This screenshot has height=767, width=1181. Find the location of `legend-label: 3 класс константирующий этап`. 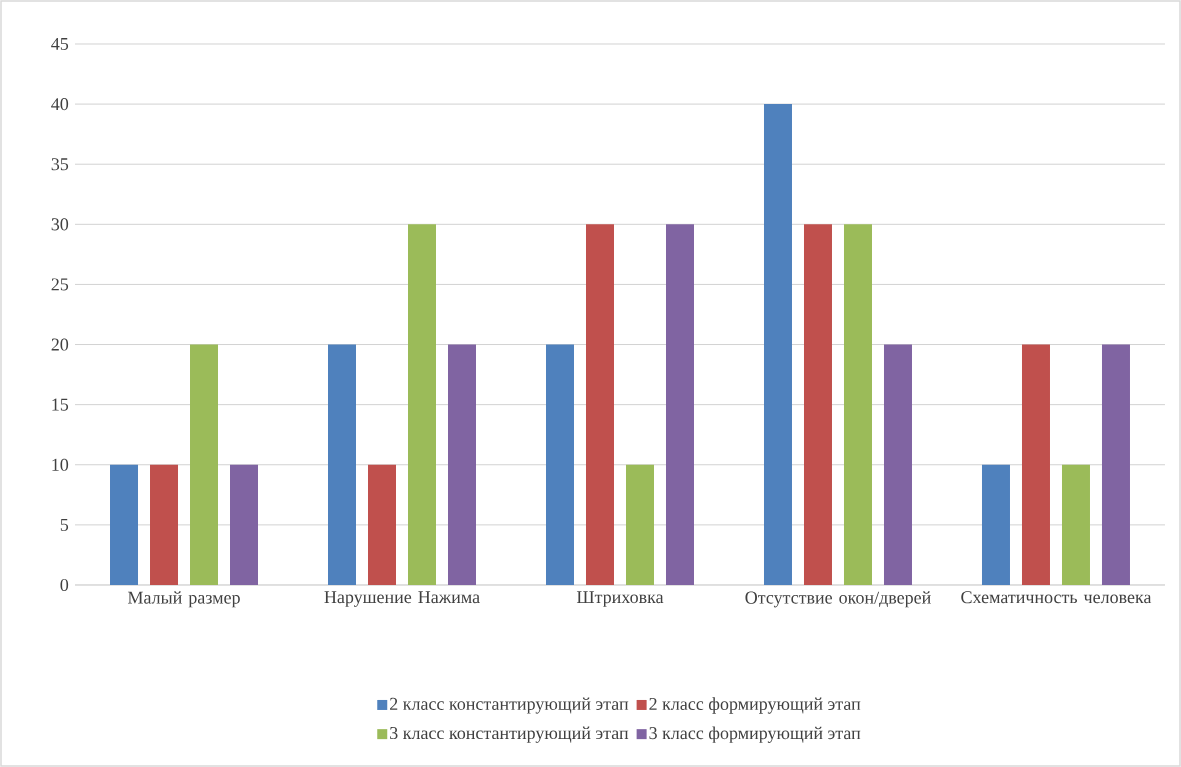

legend-label: 3 класс константирующий этап is located at coordinates (509, 734).